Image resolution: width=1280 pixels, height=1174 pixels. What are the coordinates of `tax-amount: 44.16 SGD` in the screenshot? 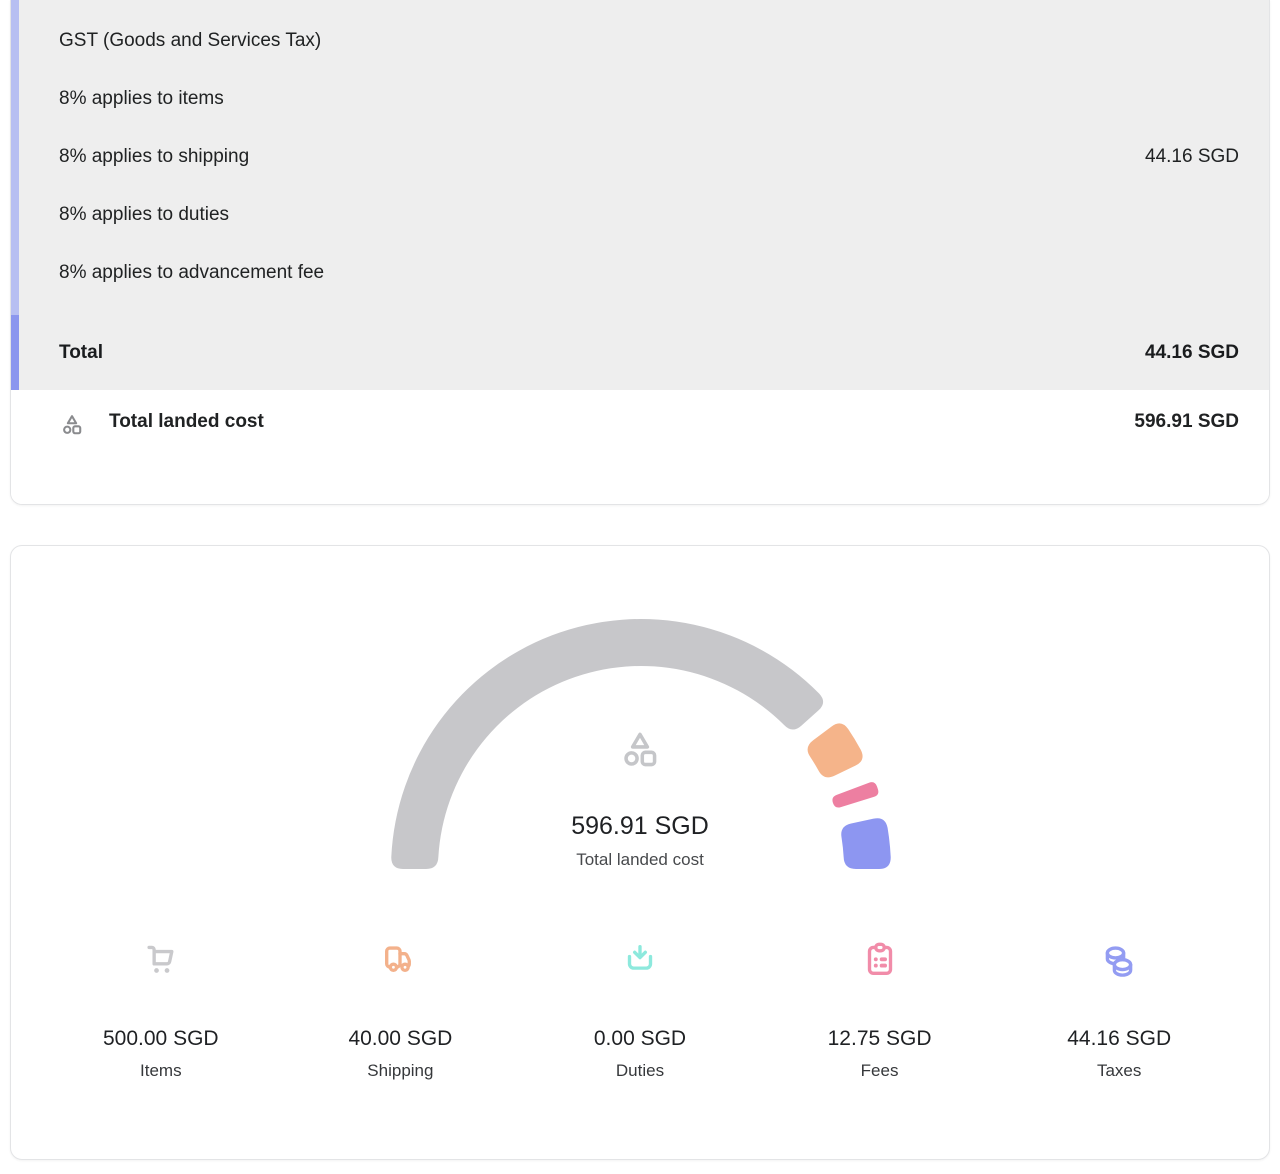 It's located at (1192, 156).